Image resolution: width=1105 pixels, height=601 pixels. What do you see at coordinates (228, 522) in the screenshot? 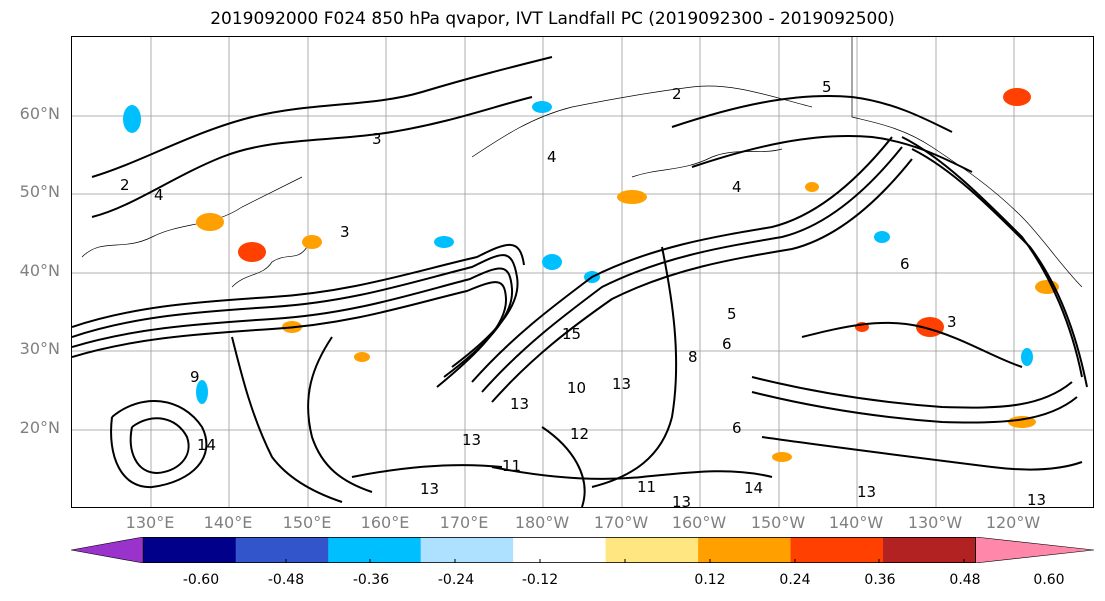
I see `lon-label-140e: 140°E` at bounding box center [228, 522].